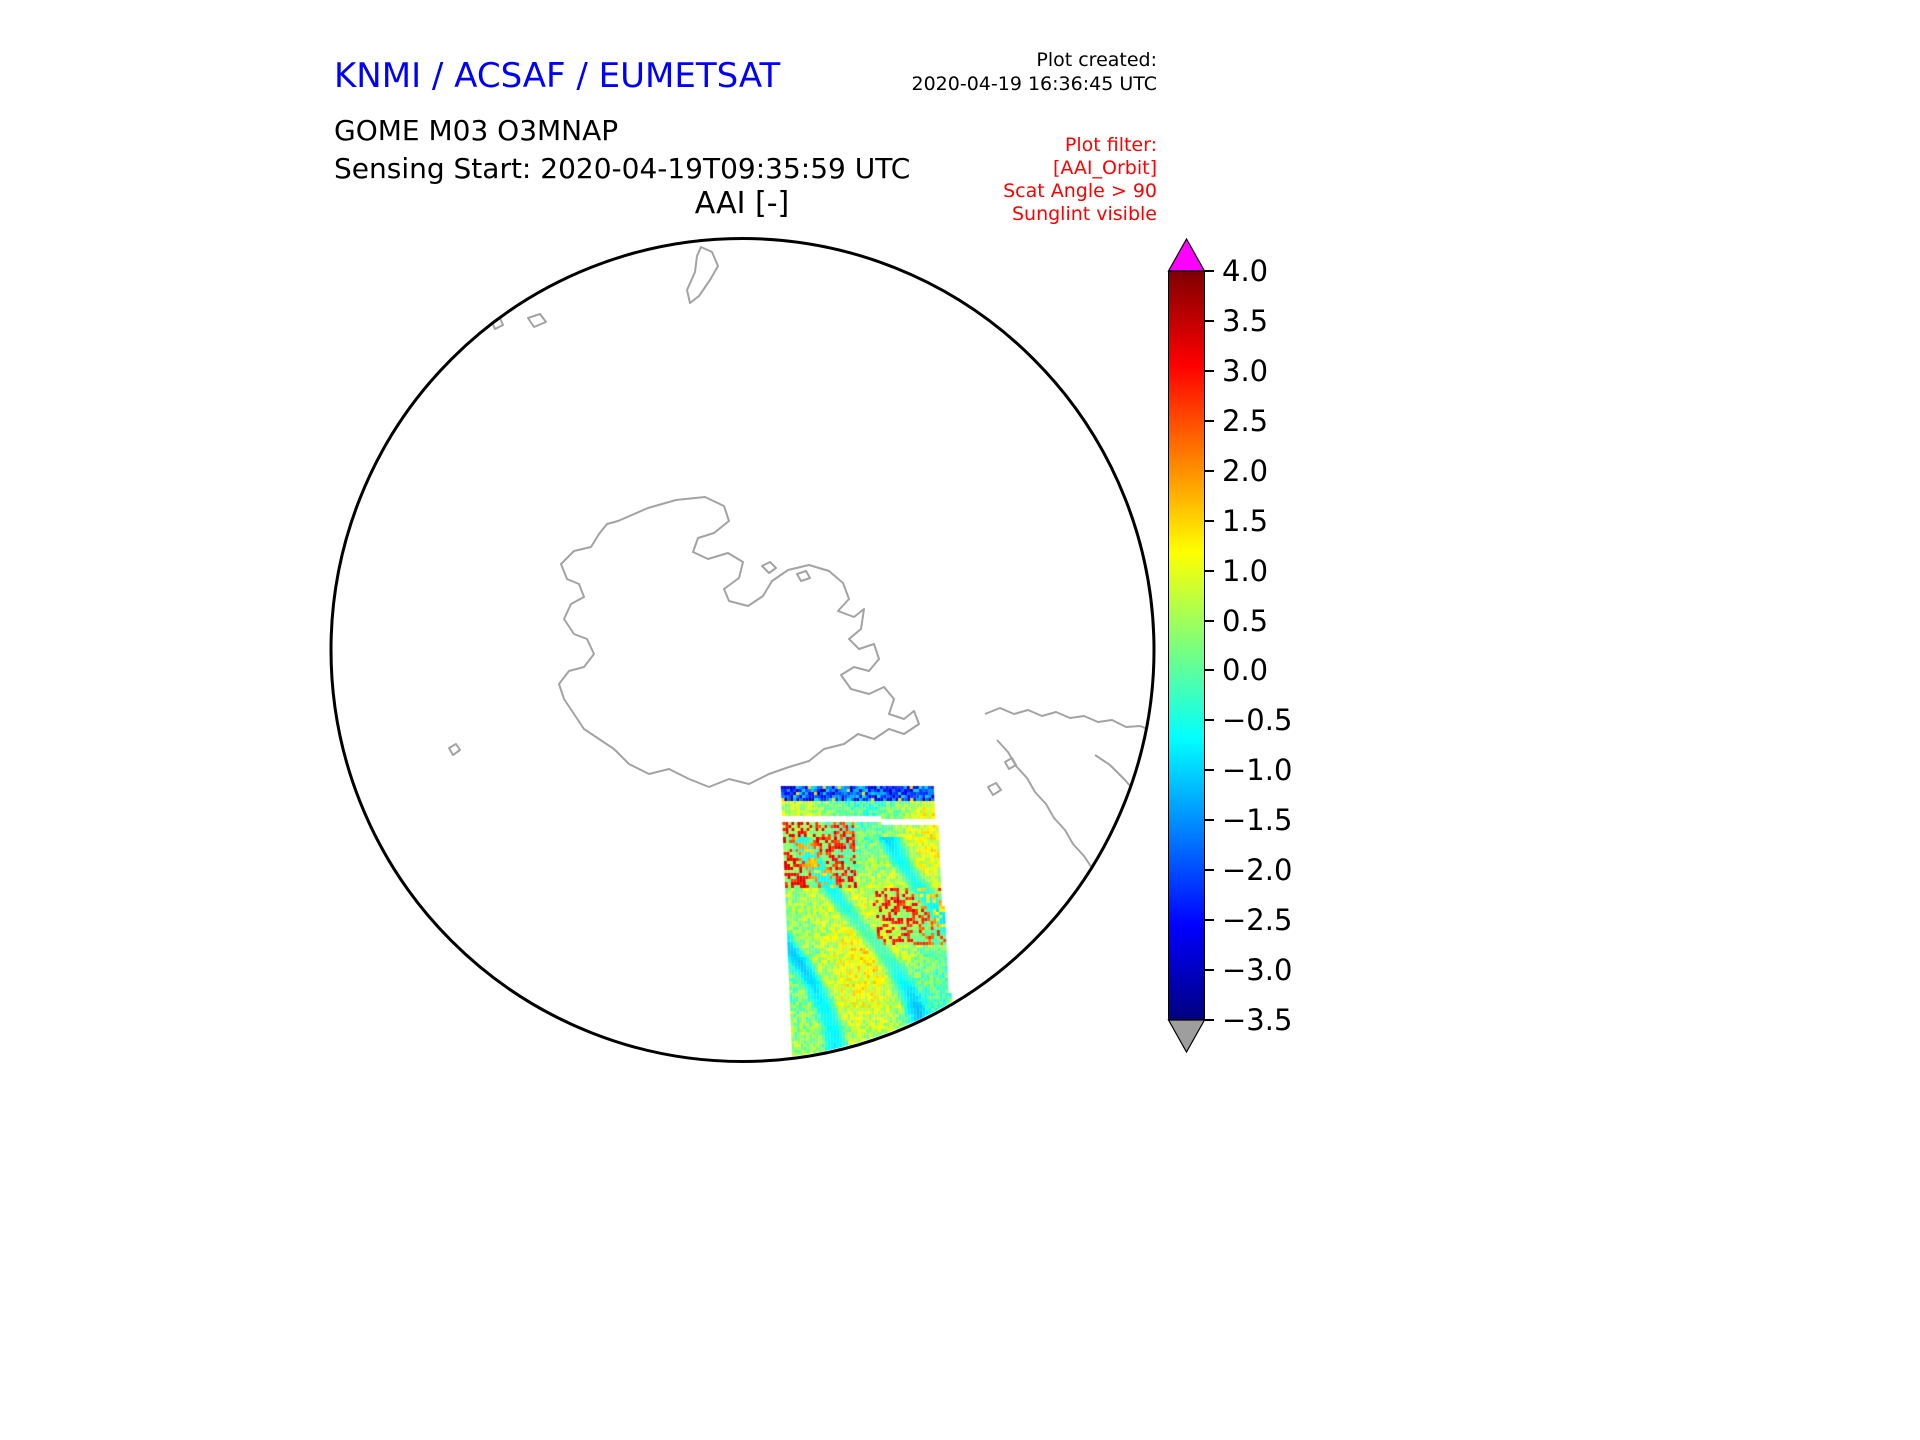 The width and height of the screenshot is (1920, 1440). What do you see at coordinates (1245, 370) in the screenshot?
I see `colorbar-tick-label: 3.0` at bounding box center [1245, 370].